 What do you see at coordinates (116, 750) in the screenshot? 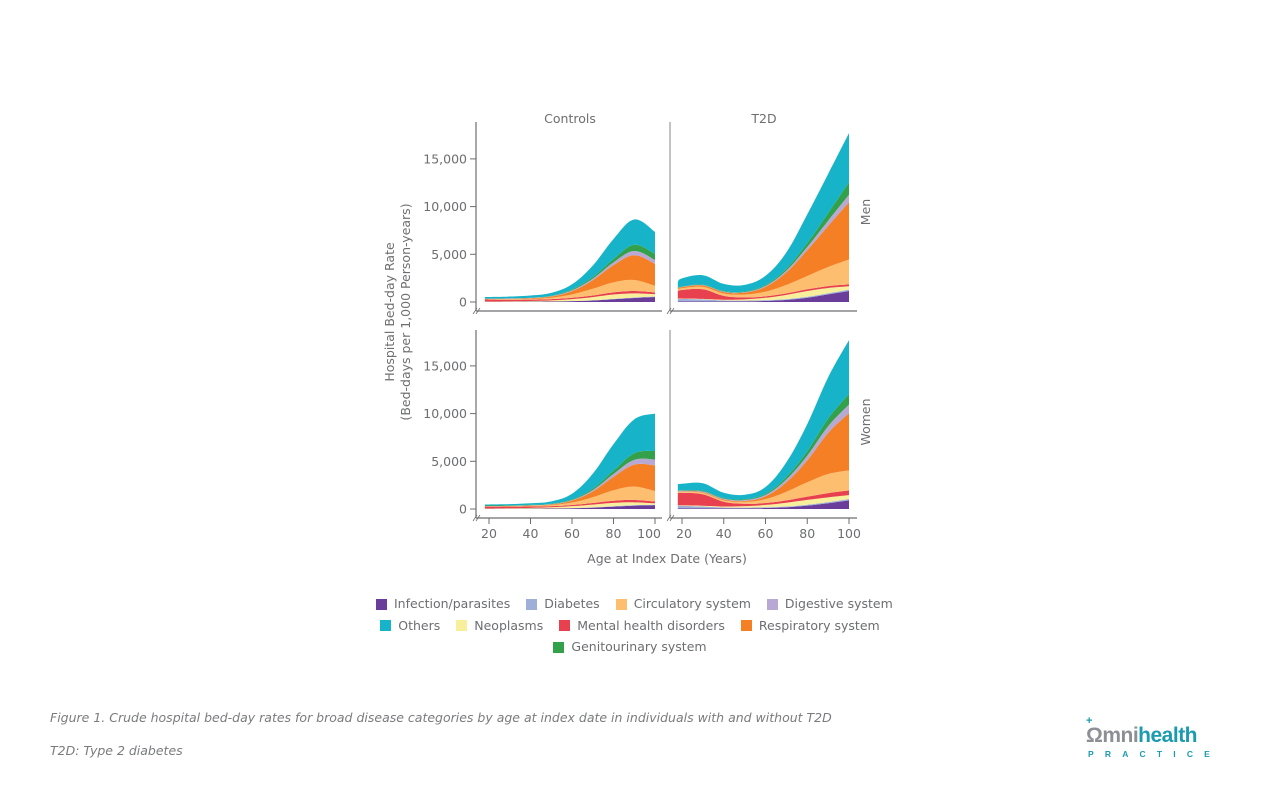
I see `figure-footnote: T2D: Type 2 diabetes` at bounding box center [116, 750].